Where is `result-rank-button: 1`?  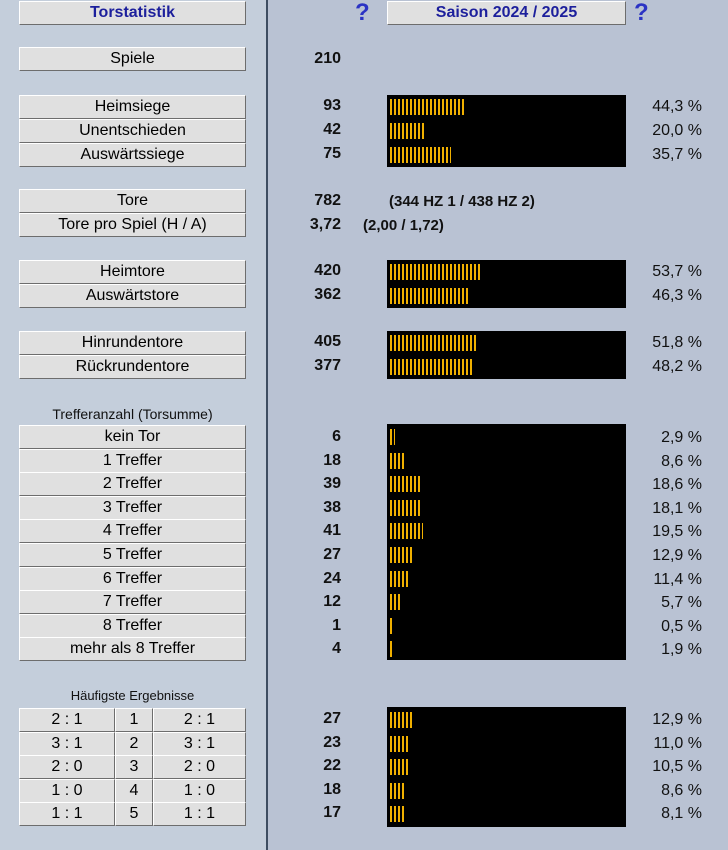
result-rank-button: 1 is located at coordinates (134, 720).